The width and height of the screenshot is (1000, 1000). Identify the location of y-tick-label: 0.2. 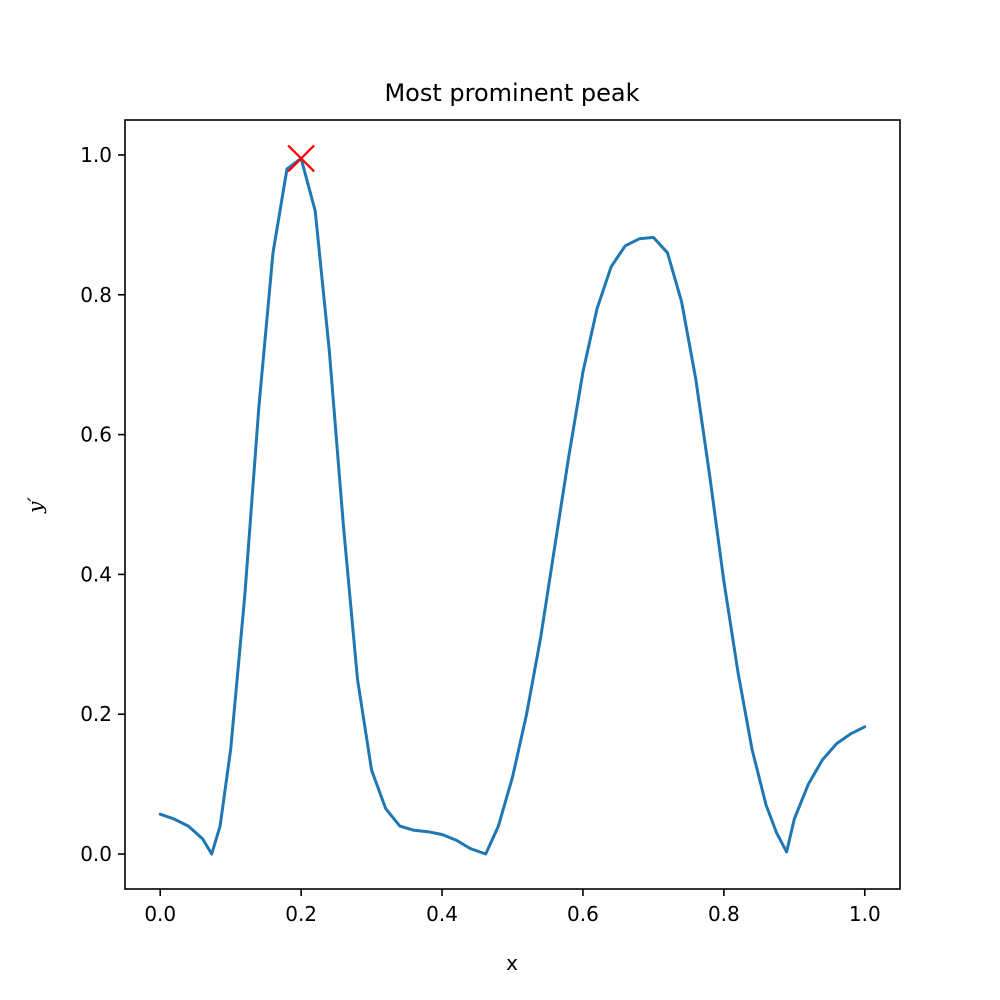
(96, 714).